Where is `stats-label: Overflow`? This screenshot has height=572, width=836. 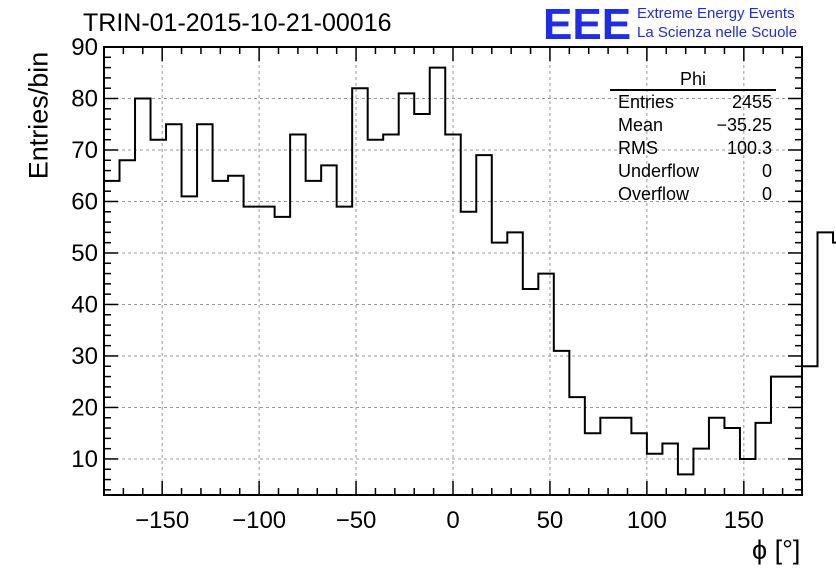 stats-label: Overflow is located at coordinates (654, 194).